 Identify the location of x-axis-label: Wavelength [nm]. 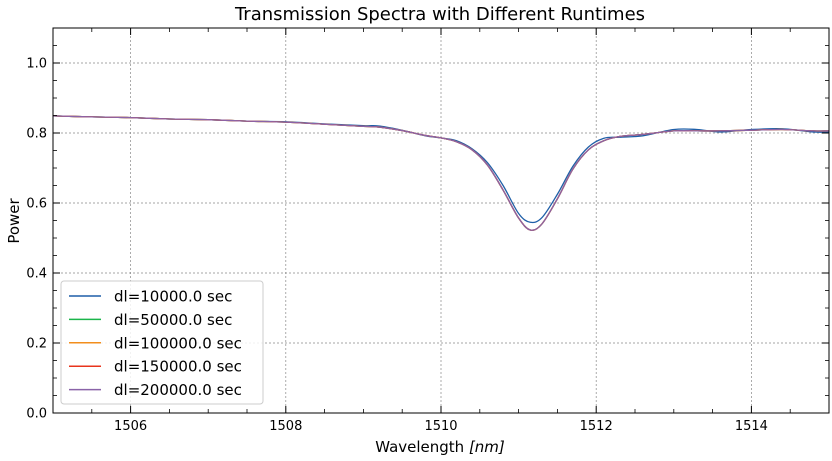
(440, 447).